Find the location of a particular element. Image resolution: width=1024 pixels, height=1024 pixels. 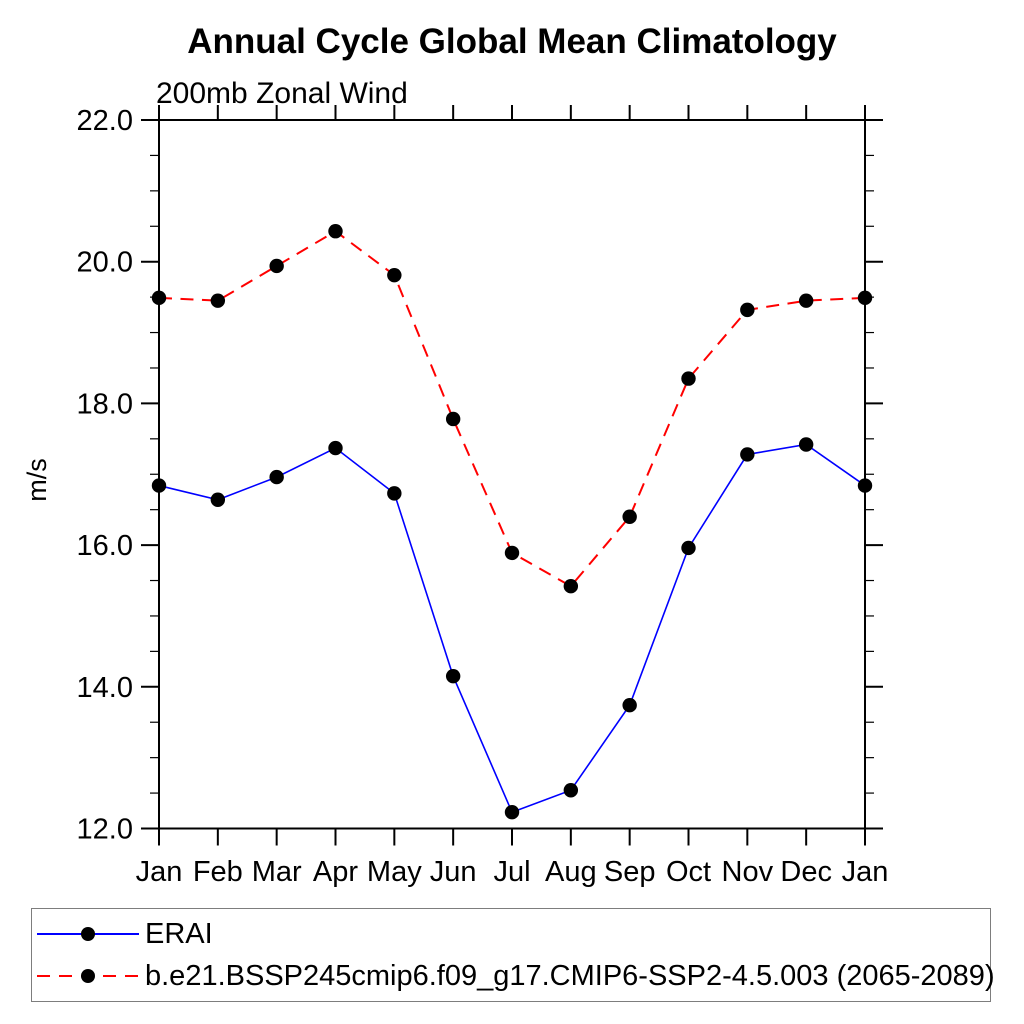

y-axis-title: m/s is located at coordinates (37, 480).